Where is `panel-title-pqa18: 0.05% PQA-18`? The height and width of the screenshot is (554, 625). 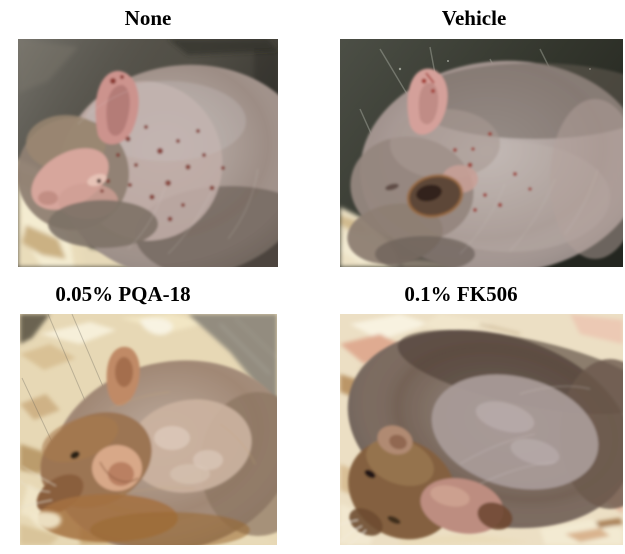
panel-title-pqa18: 0.05% PQA-18 is located at coordinates (123, 294).